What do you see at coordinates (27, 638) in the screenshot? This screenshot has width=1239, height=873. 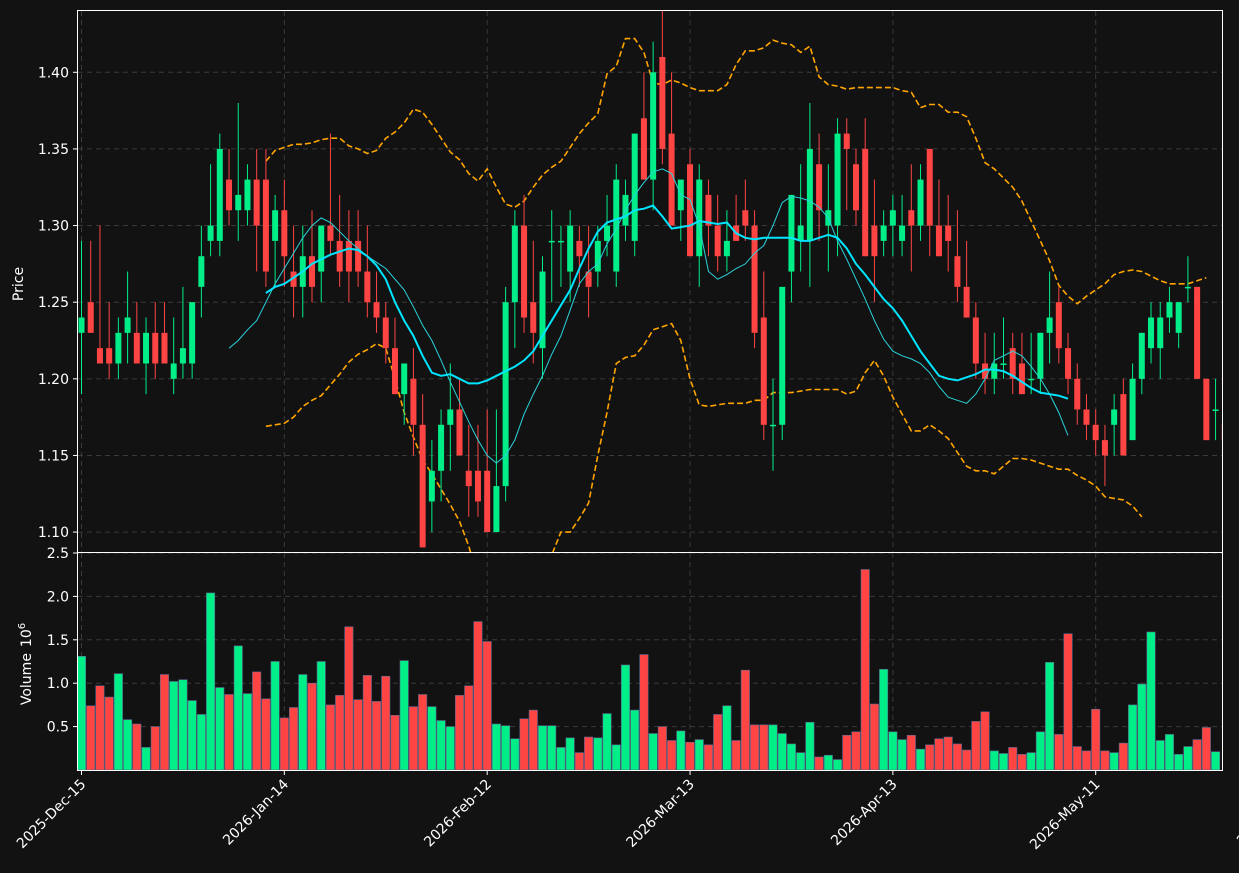 I see `volume-axis-exponent-base: 10` at bounding box center [27, 638].